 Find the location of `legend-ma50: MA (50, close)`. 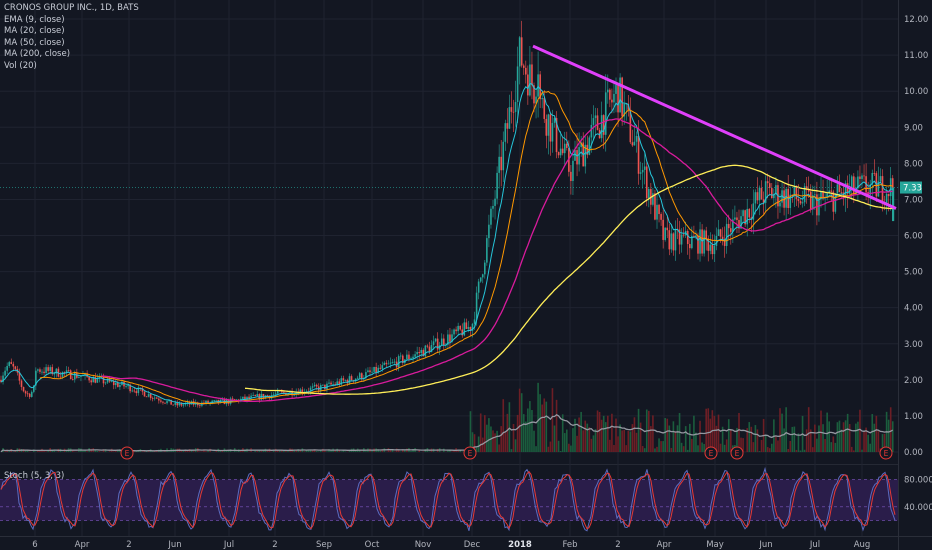

legend-ma50: MA (50, close) is located at coordinates (34, 42).